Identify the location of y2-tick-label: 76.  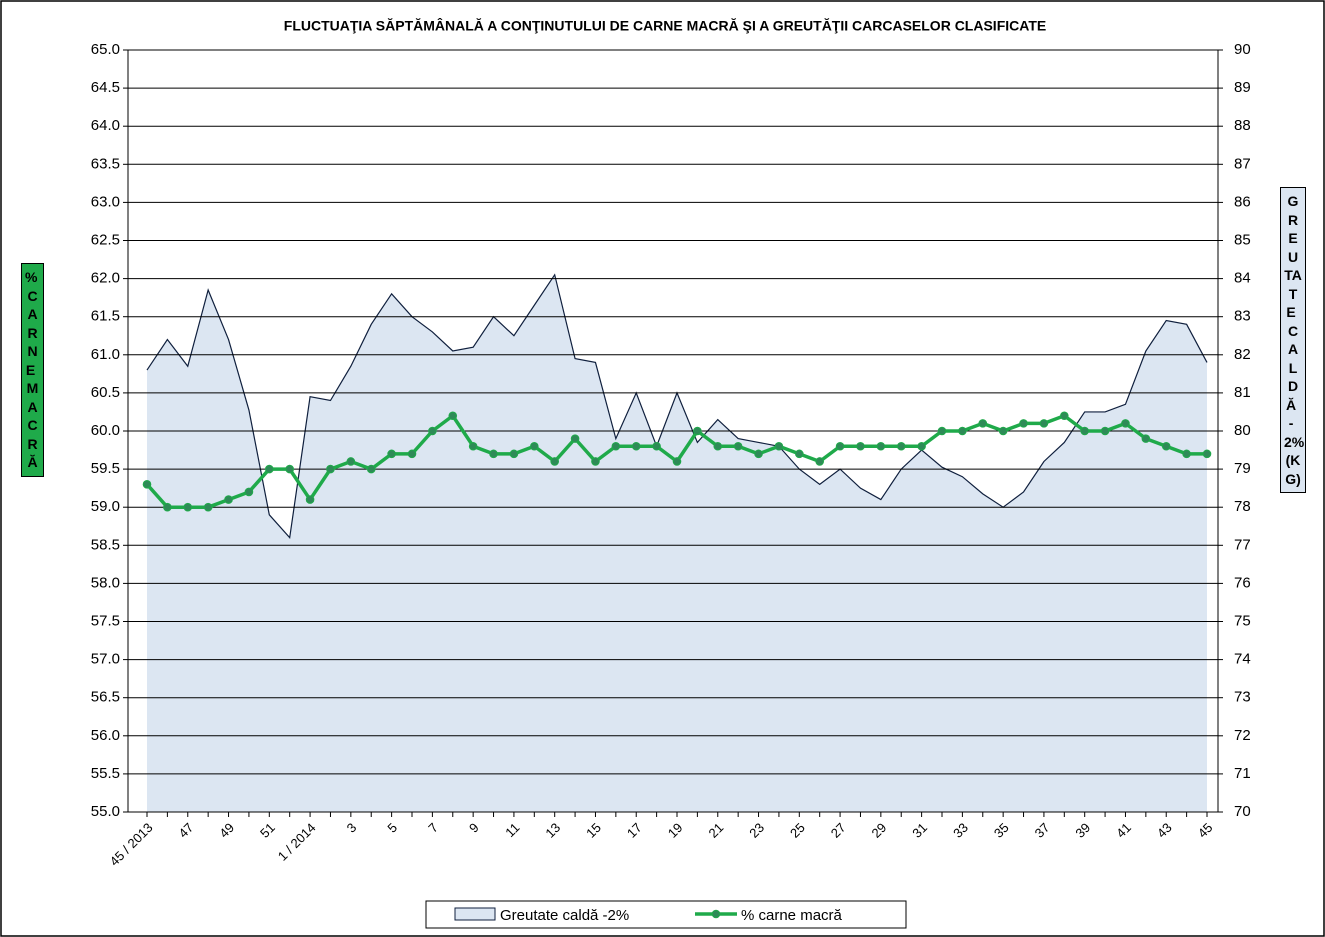
(1242, 582).